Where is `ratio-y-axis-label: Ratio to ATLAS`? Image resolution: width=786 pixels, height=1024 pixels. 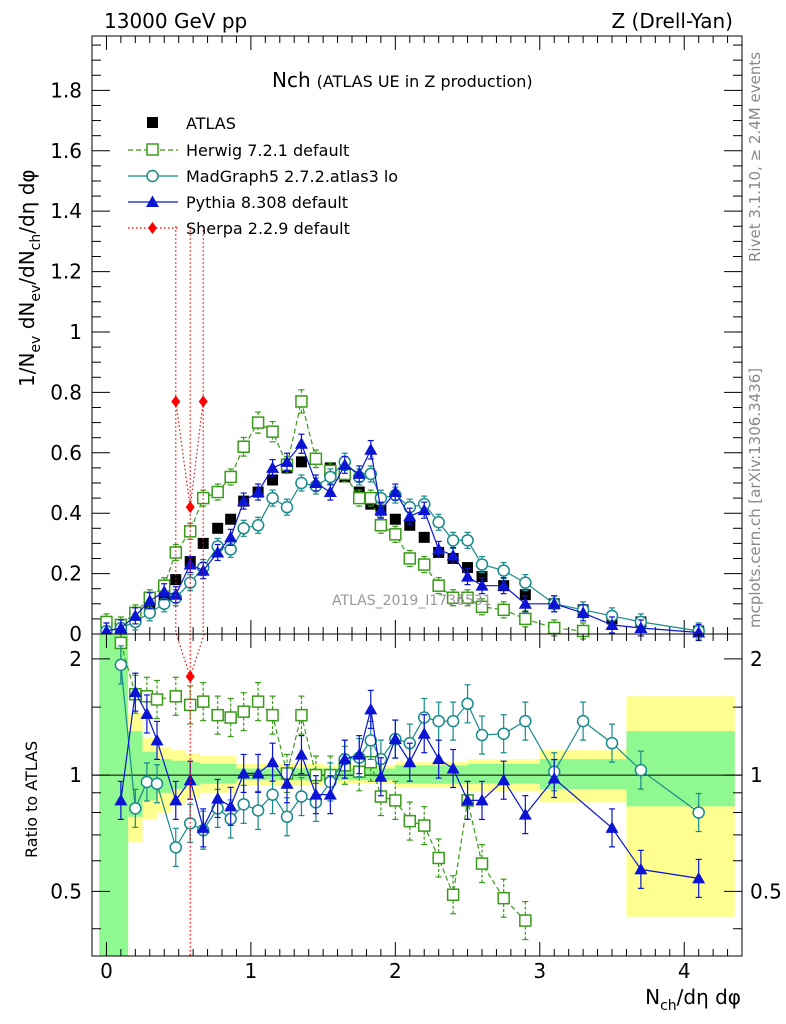 ratio-y-axis-label: Ratio to ATLAS is located at coordinates (31, 799).